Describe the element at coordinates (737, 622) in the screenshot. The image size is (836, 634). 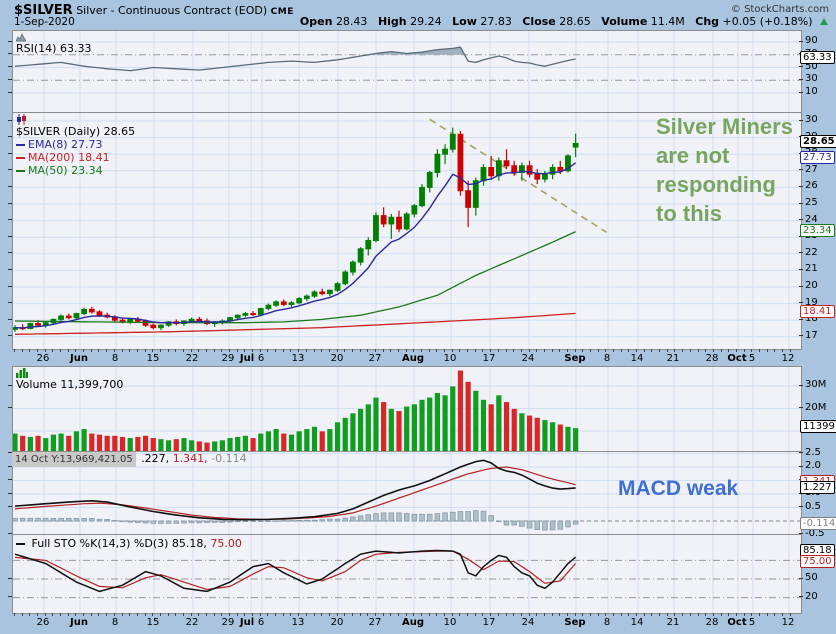
I see `x-axis-label: Oct` at that location.